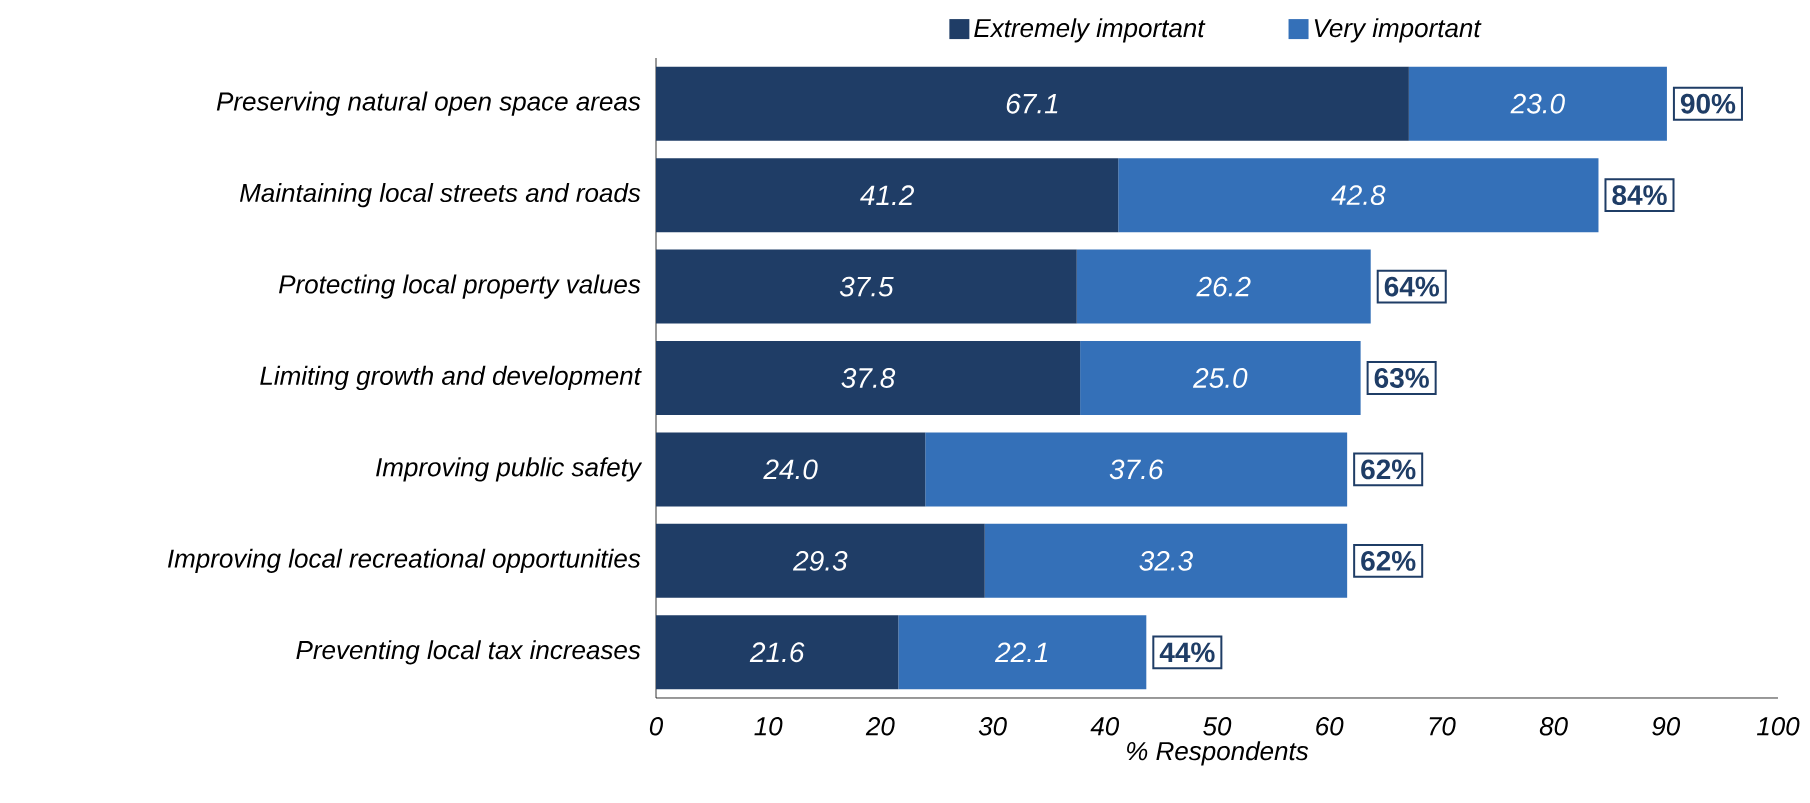 The height and width of the screenshot is (803, 1810). Describe the element at coordinates (428, 103) in the screenshot. I see `y-tick-label: Preserving natural open space areas` at that location.